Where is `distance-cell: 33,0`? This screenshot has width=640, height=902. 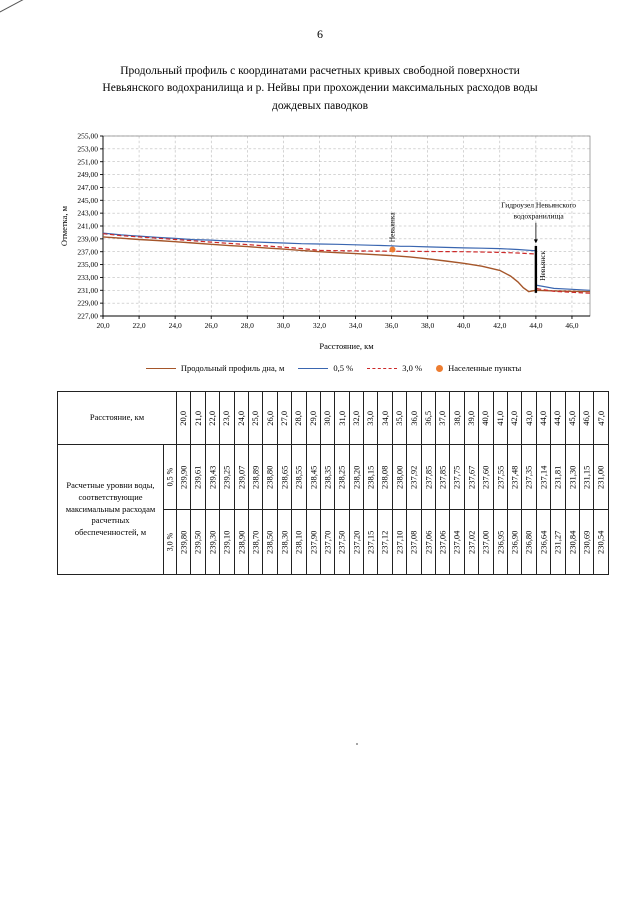
distance-cell: 33,0 is located at coordinates (371, 418).